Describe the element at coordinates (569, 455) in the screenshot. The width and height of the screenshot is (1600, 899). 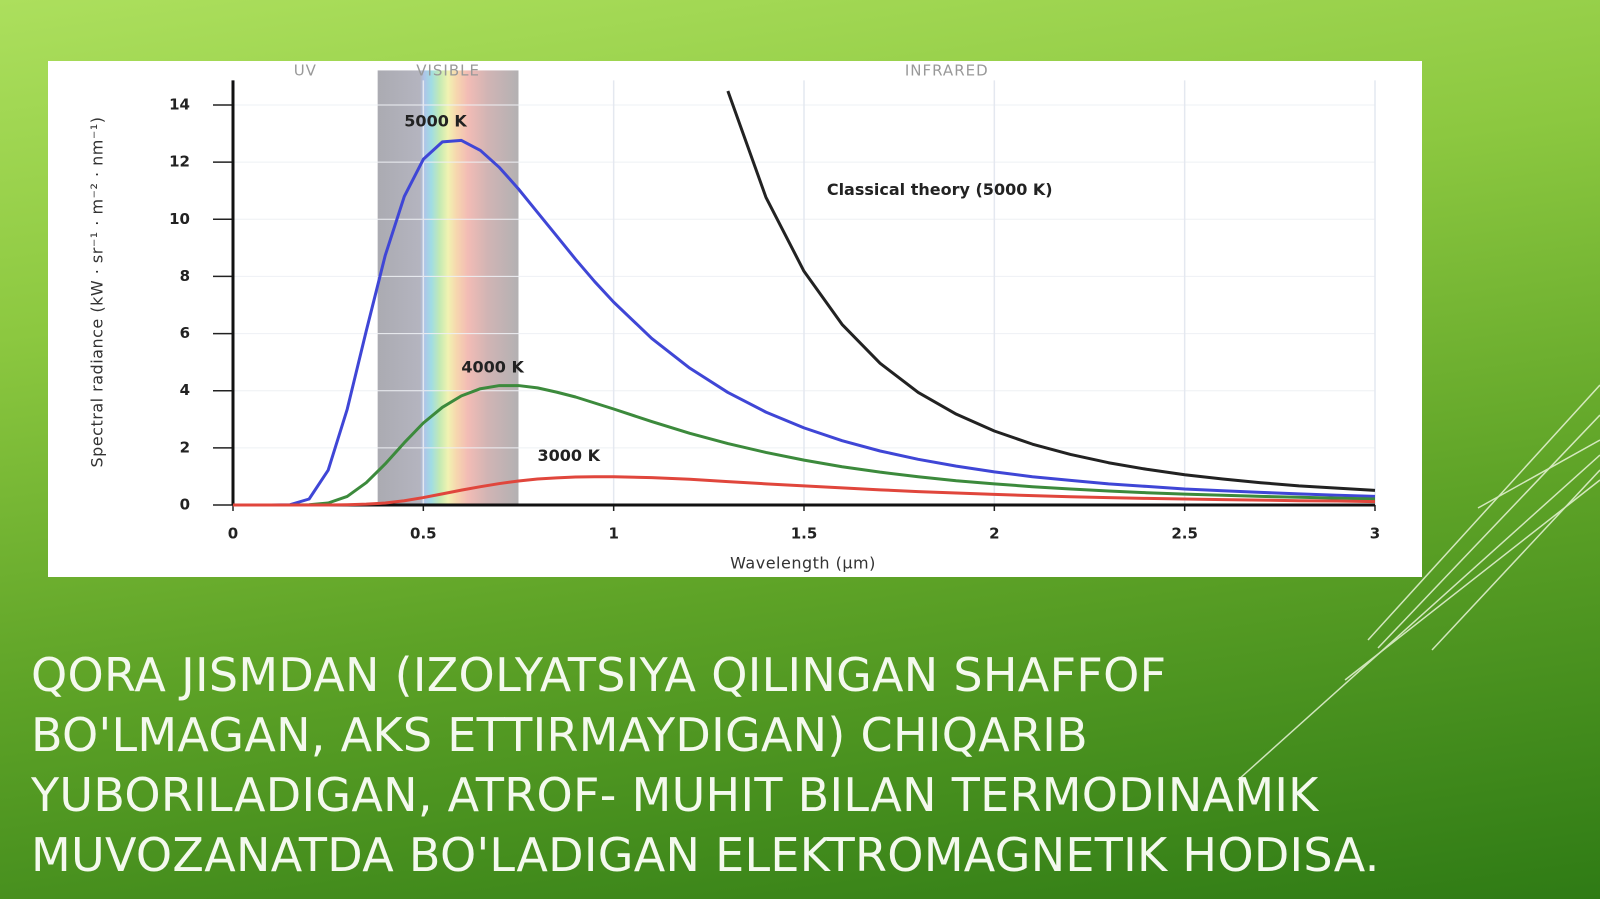
I see `curve-label: 3000 K` at that location.